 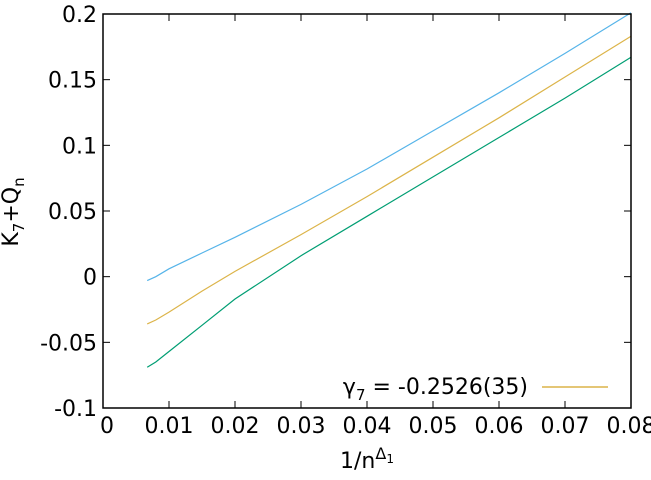 What do you see at coordinates (169, 426) in the screenshot?
I see `x-tick-label: 0.01` at bounding box center [169, 426].